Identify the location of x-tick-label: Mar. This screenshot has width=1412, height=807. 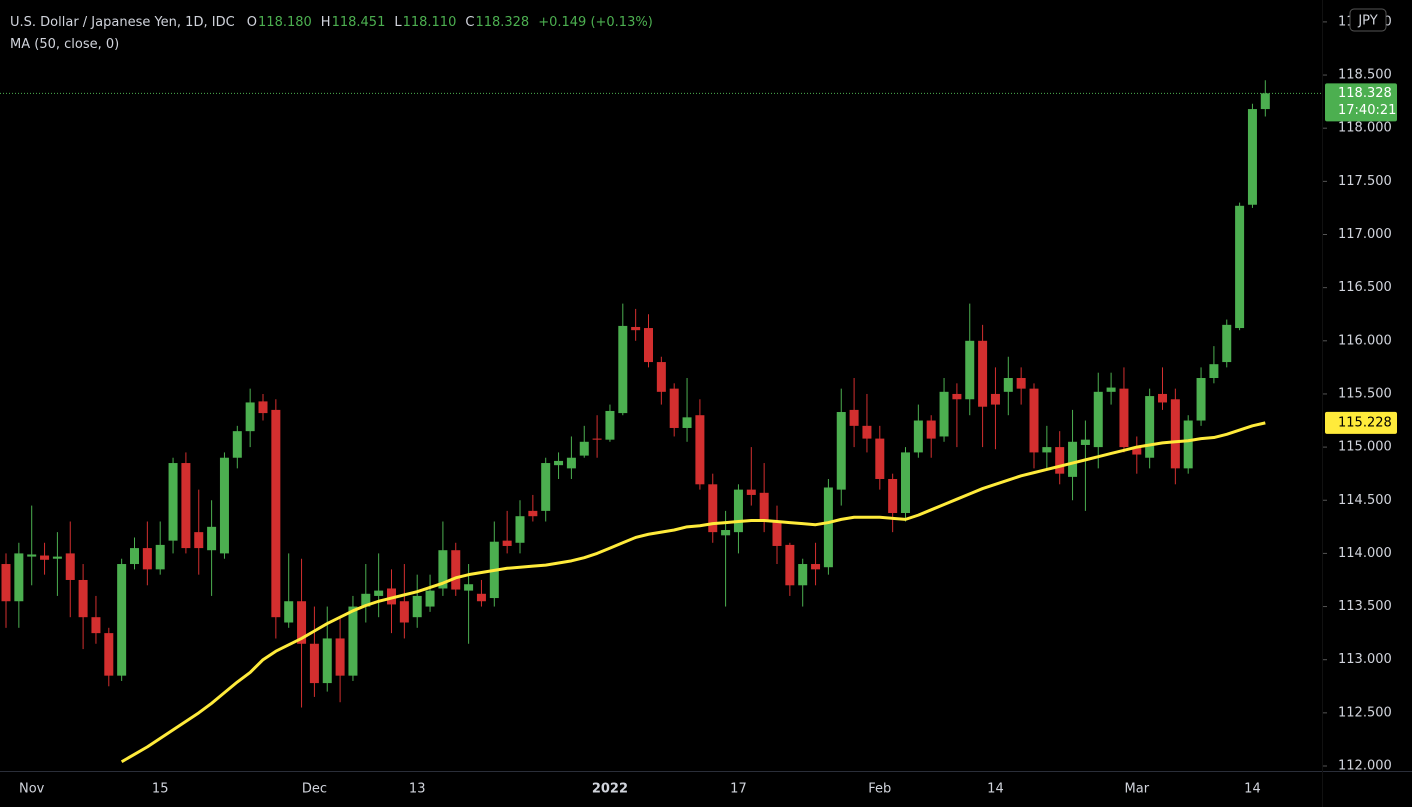
(1137, 789).